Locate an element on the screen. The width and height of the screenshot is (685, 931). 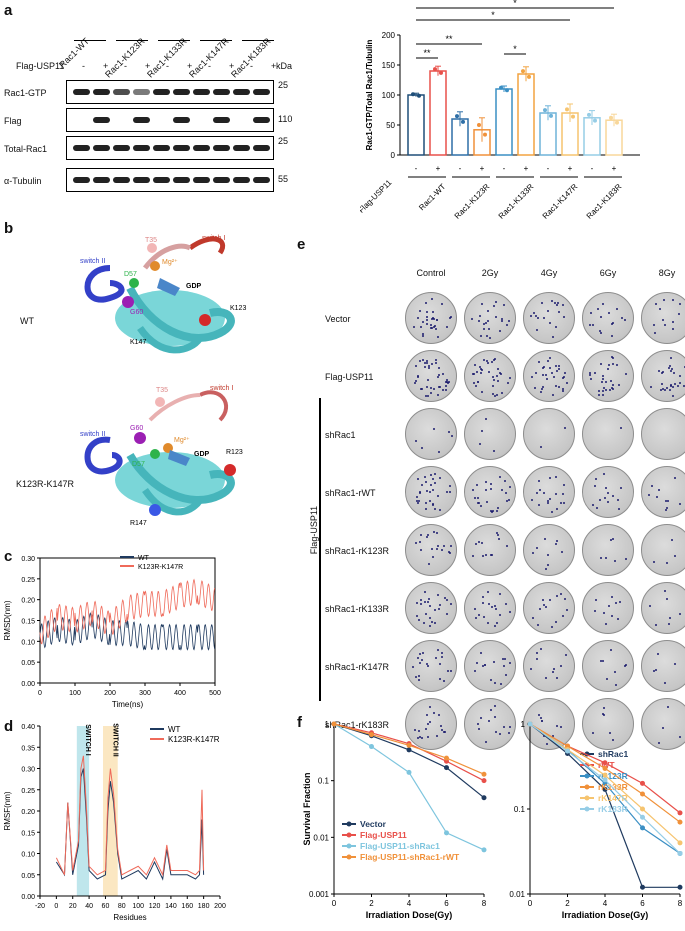
dose-column-header: Control is located at coordinates (431, 273).